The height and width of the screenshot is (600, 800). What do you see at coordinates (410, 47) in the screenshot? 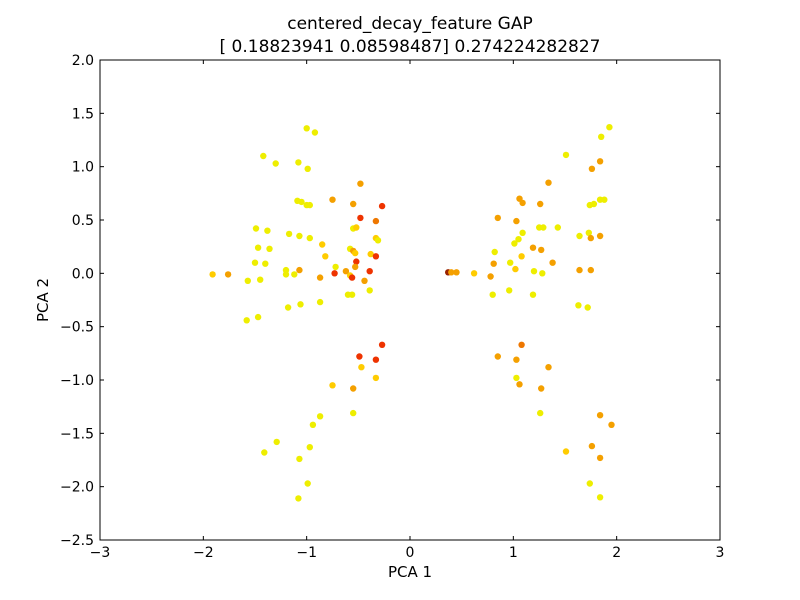
I see `chart-subtitle: [ 0.18823941 0.08598487] 0.274224282827` at bounding box center [410, 47].